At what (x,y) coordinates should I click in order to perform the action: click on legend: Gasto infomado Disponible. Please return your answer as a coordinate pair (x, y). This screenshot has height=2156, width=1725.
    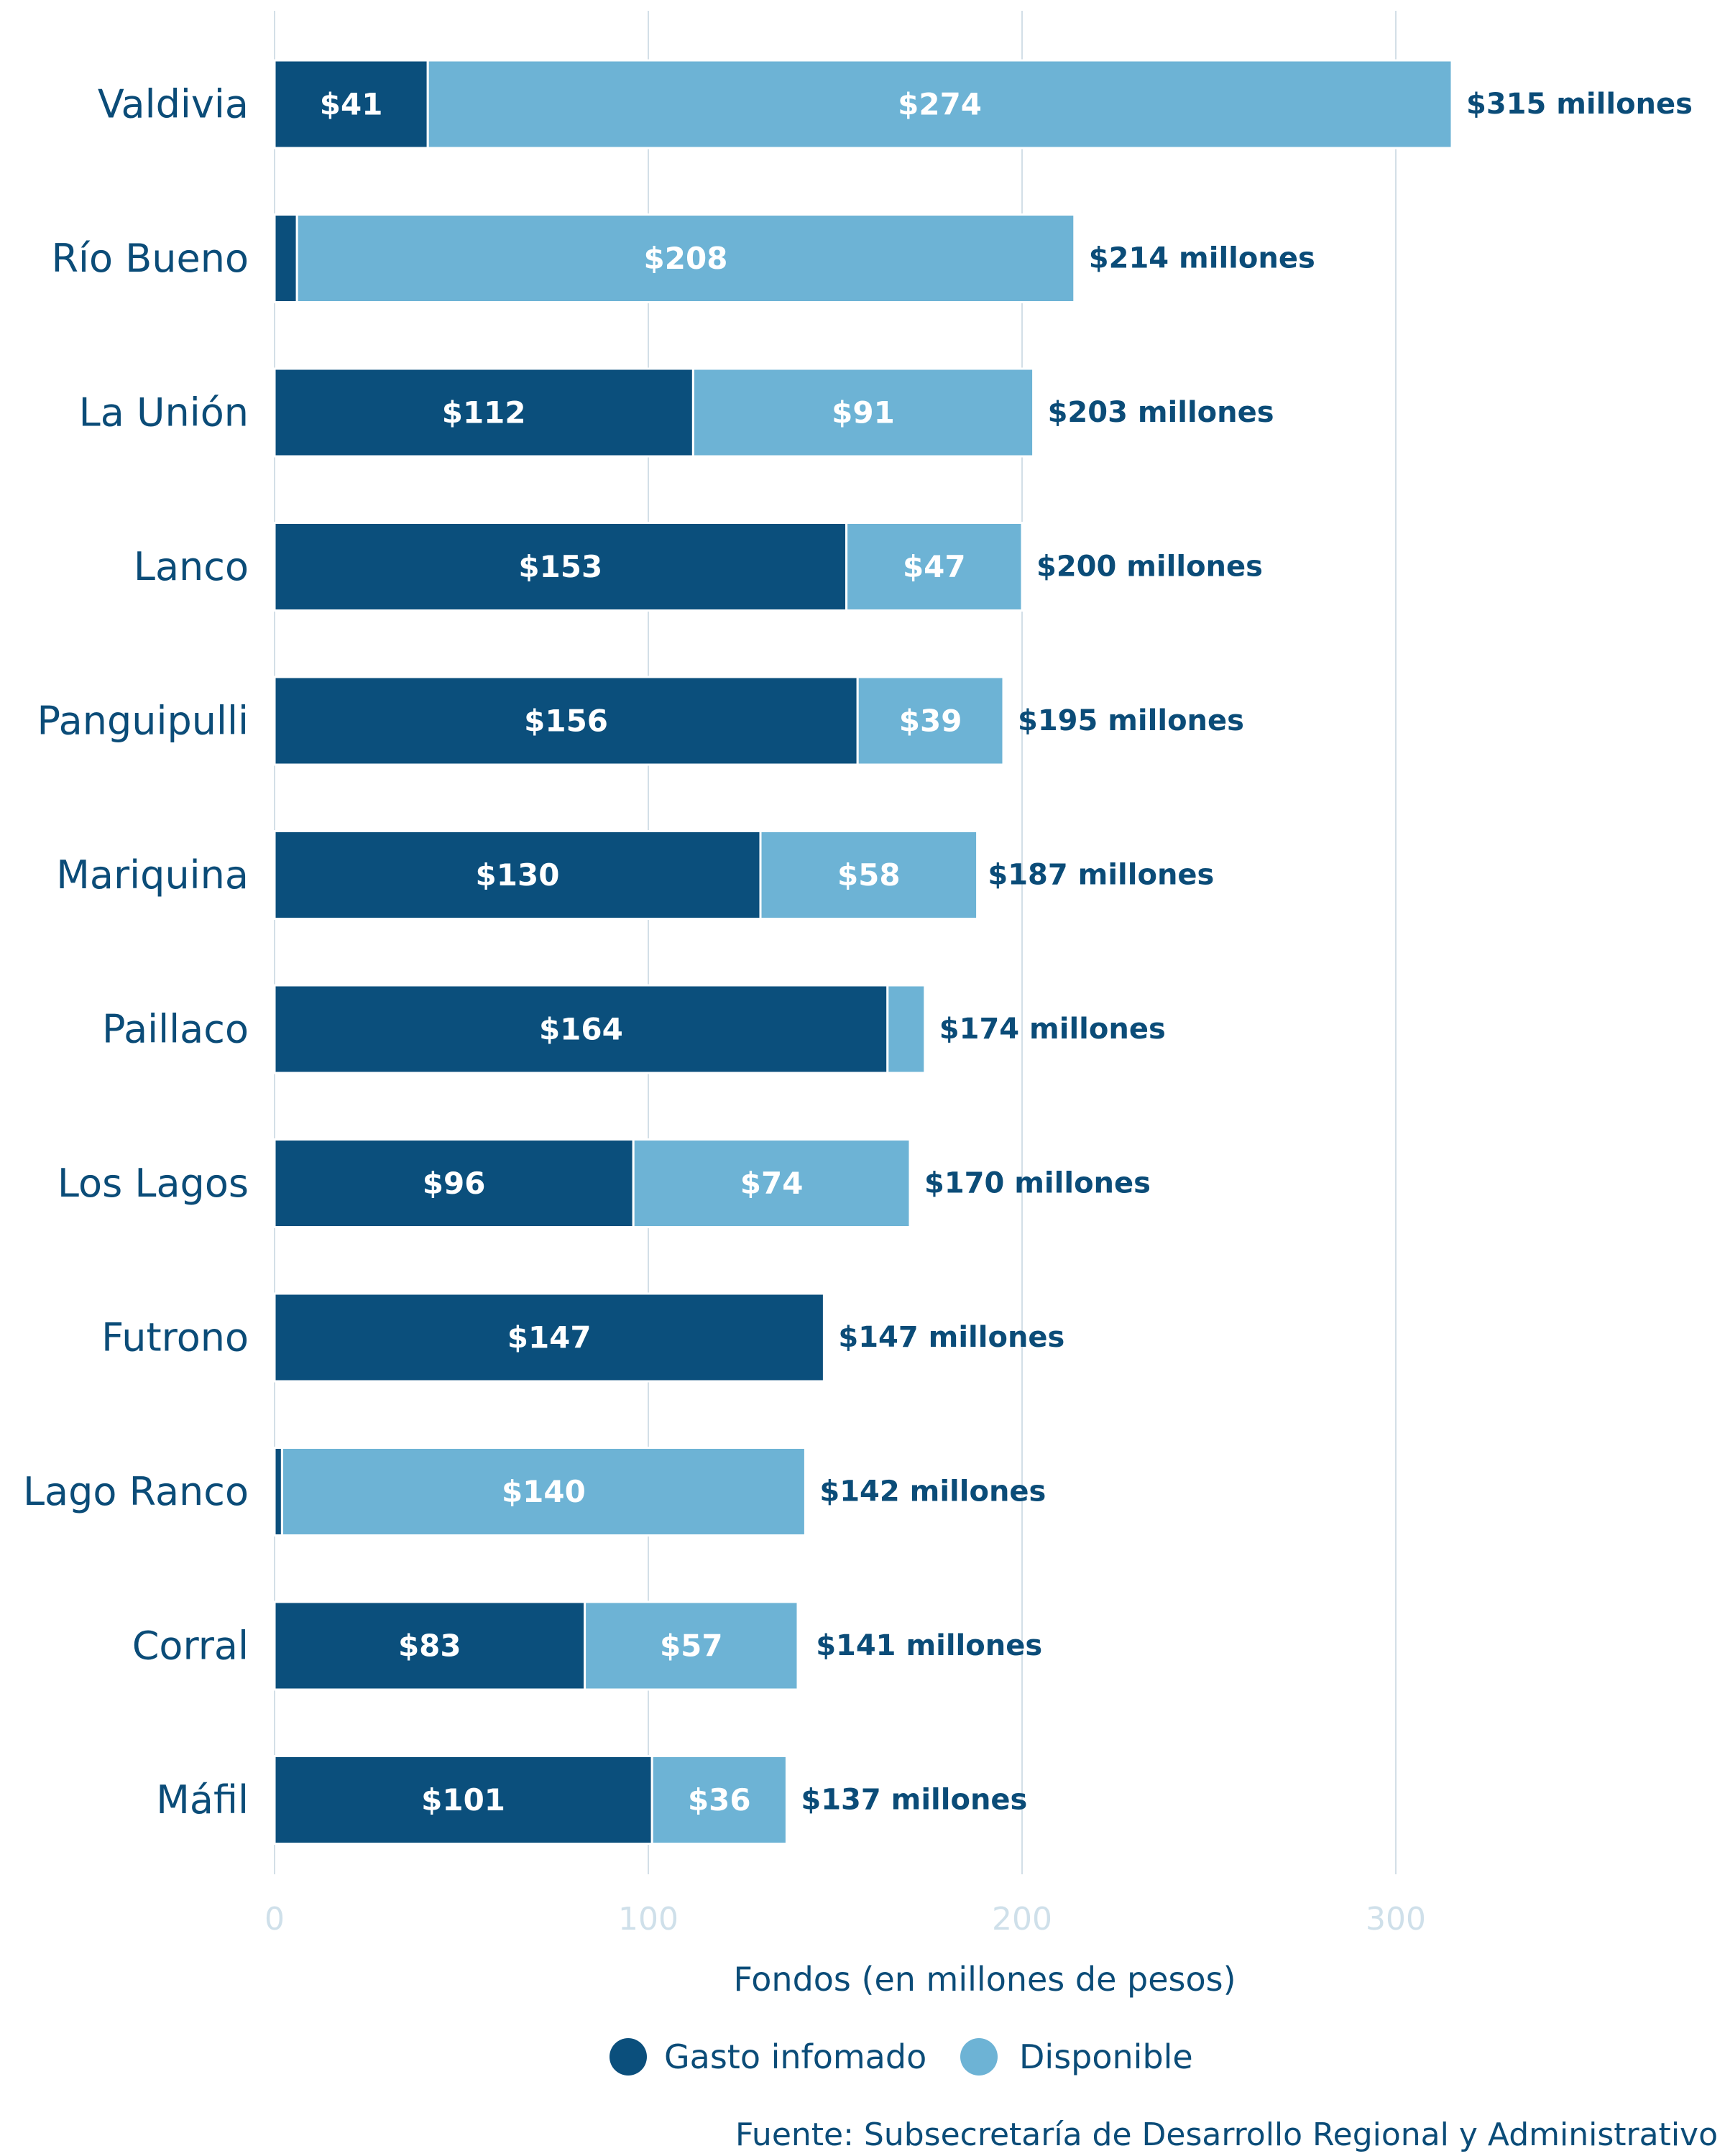
    Looking at the image, I should click on (901, 2056).